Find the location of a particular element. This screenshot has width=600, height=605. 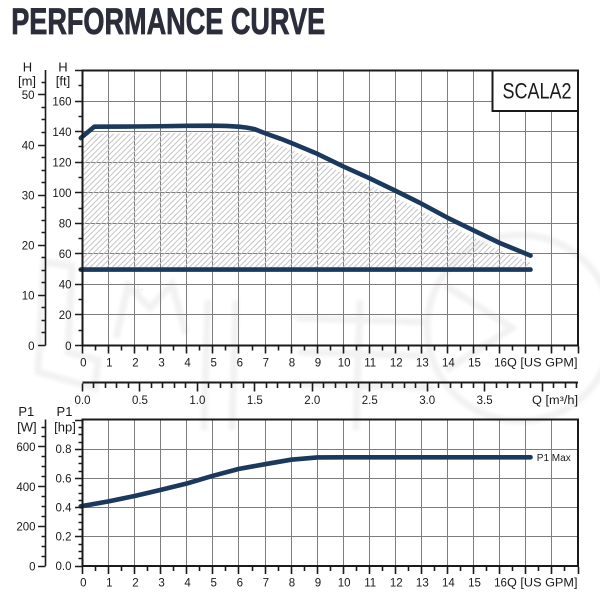

svg-text: 1.0 is located at coordinates (197, 401).